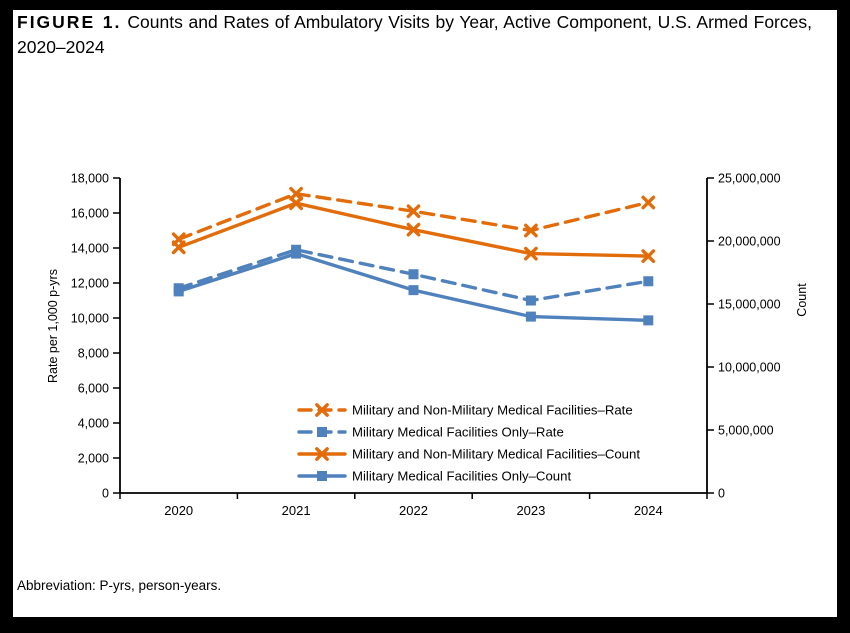 The height and width of the screenshot is (633, 850). I want to click on x-axis-tick-label: 2021, so click(296, 510).